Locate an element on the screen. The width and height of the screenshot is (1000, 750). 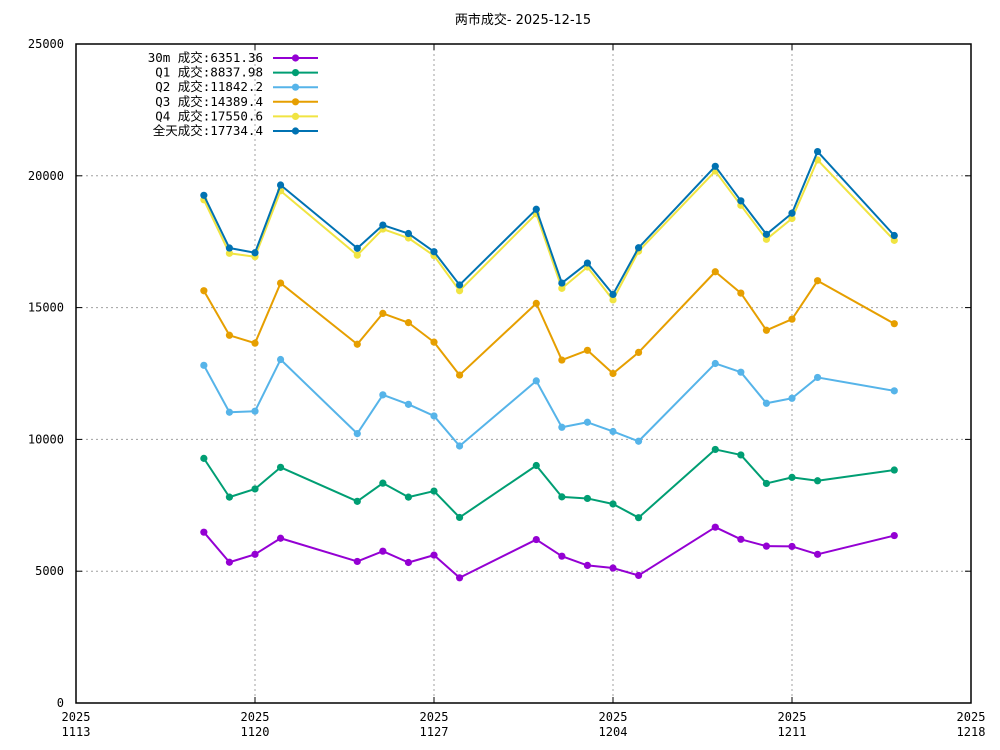
legend-label: Q4 成交:17550.6 is located at coordinates (209, 115).